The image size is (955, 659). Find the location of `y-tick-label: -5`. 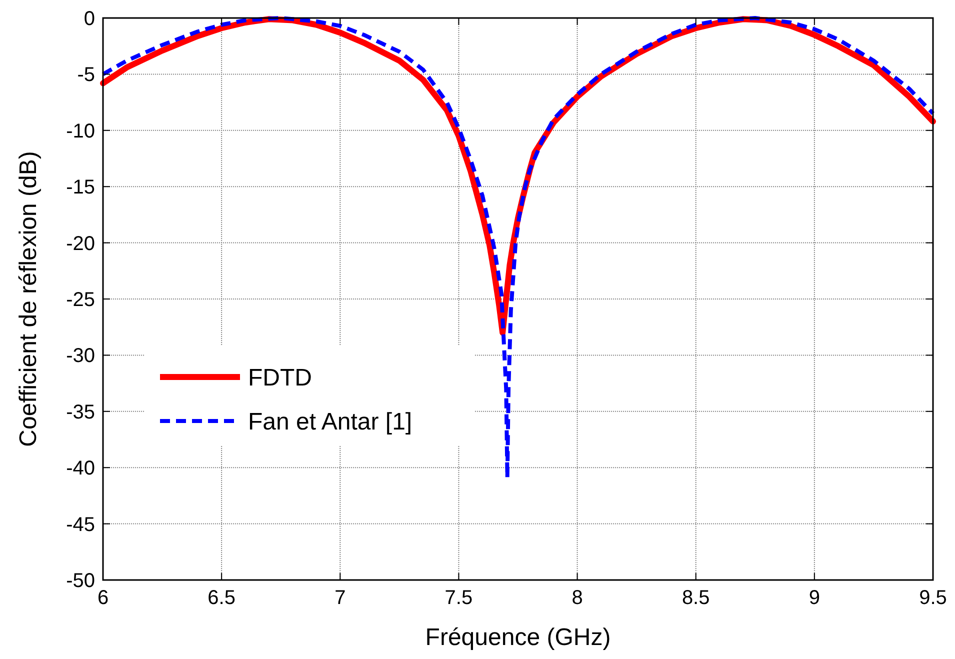

y-tick-label: -5 is located at coordinates (86, 75).